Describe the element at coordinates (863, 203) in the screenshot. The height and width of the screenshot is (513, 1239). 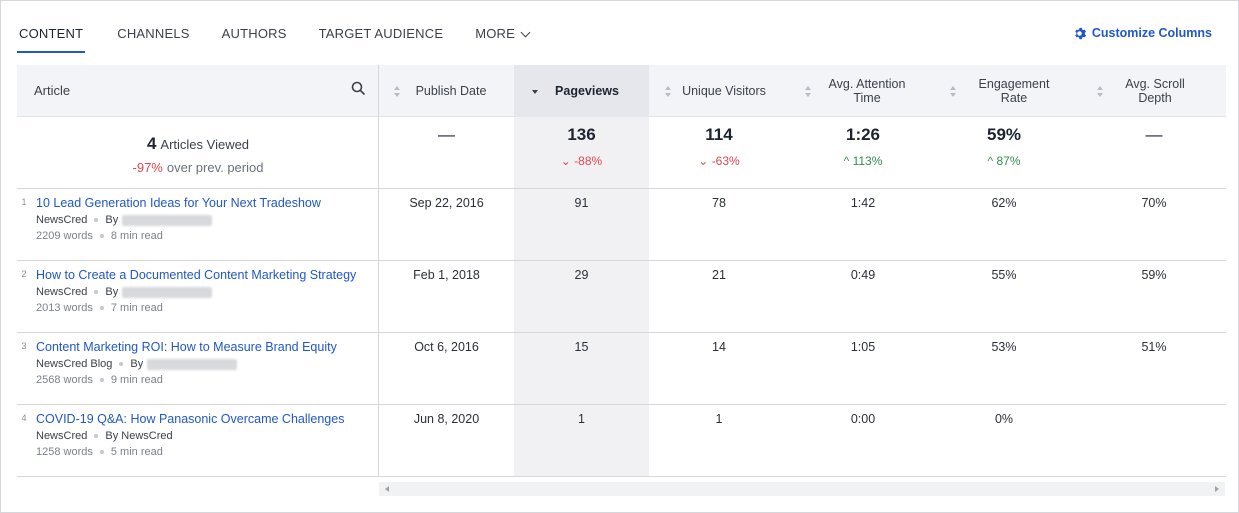
I see `avg-attention-time-cell: 1:42` at that location.